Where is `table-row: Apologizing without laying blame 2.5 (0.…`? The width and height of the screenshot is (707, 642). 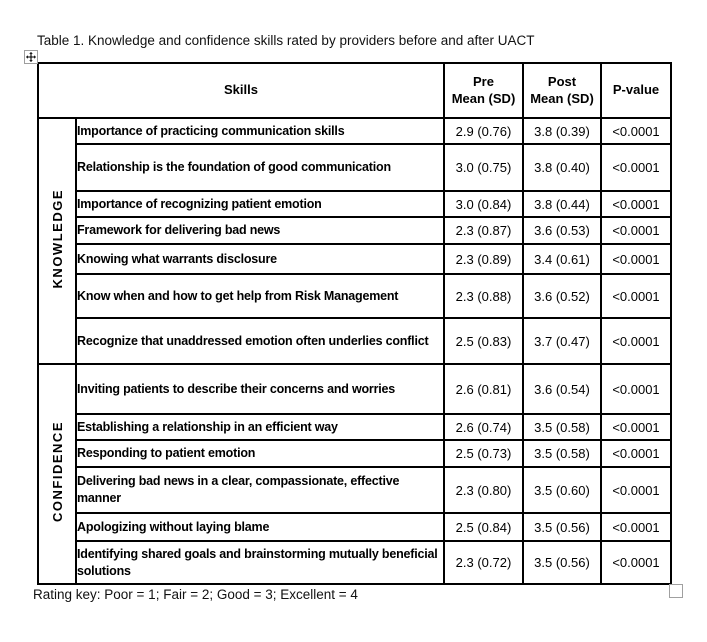
table-row: Apologizing without laying blame 2.5 (0.… is located at coordinates (355, 527).